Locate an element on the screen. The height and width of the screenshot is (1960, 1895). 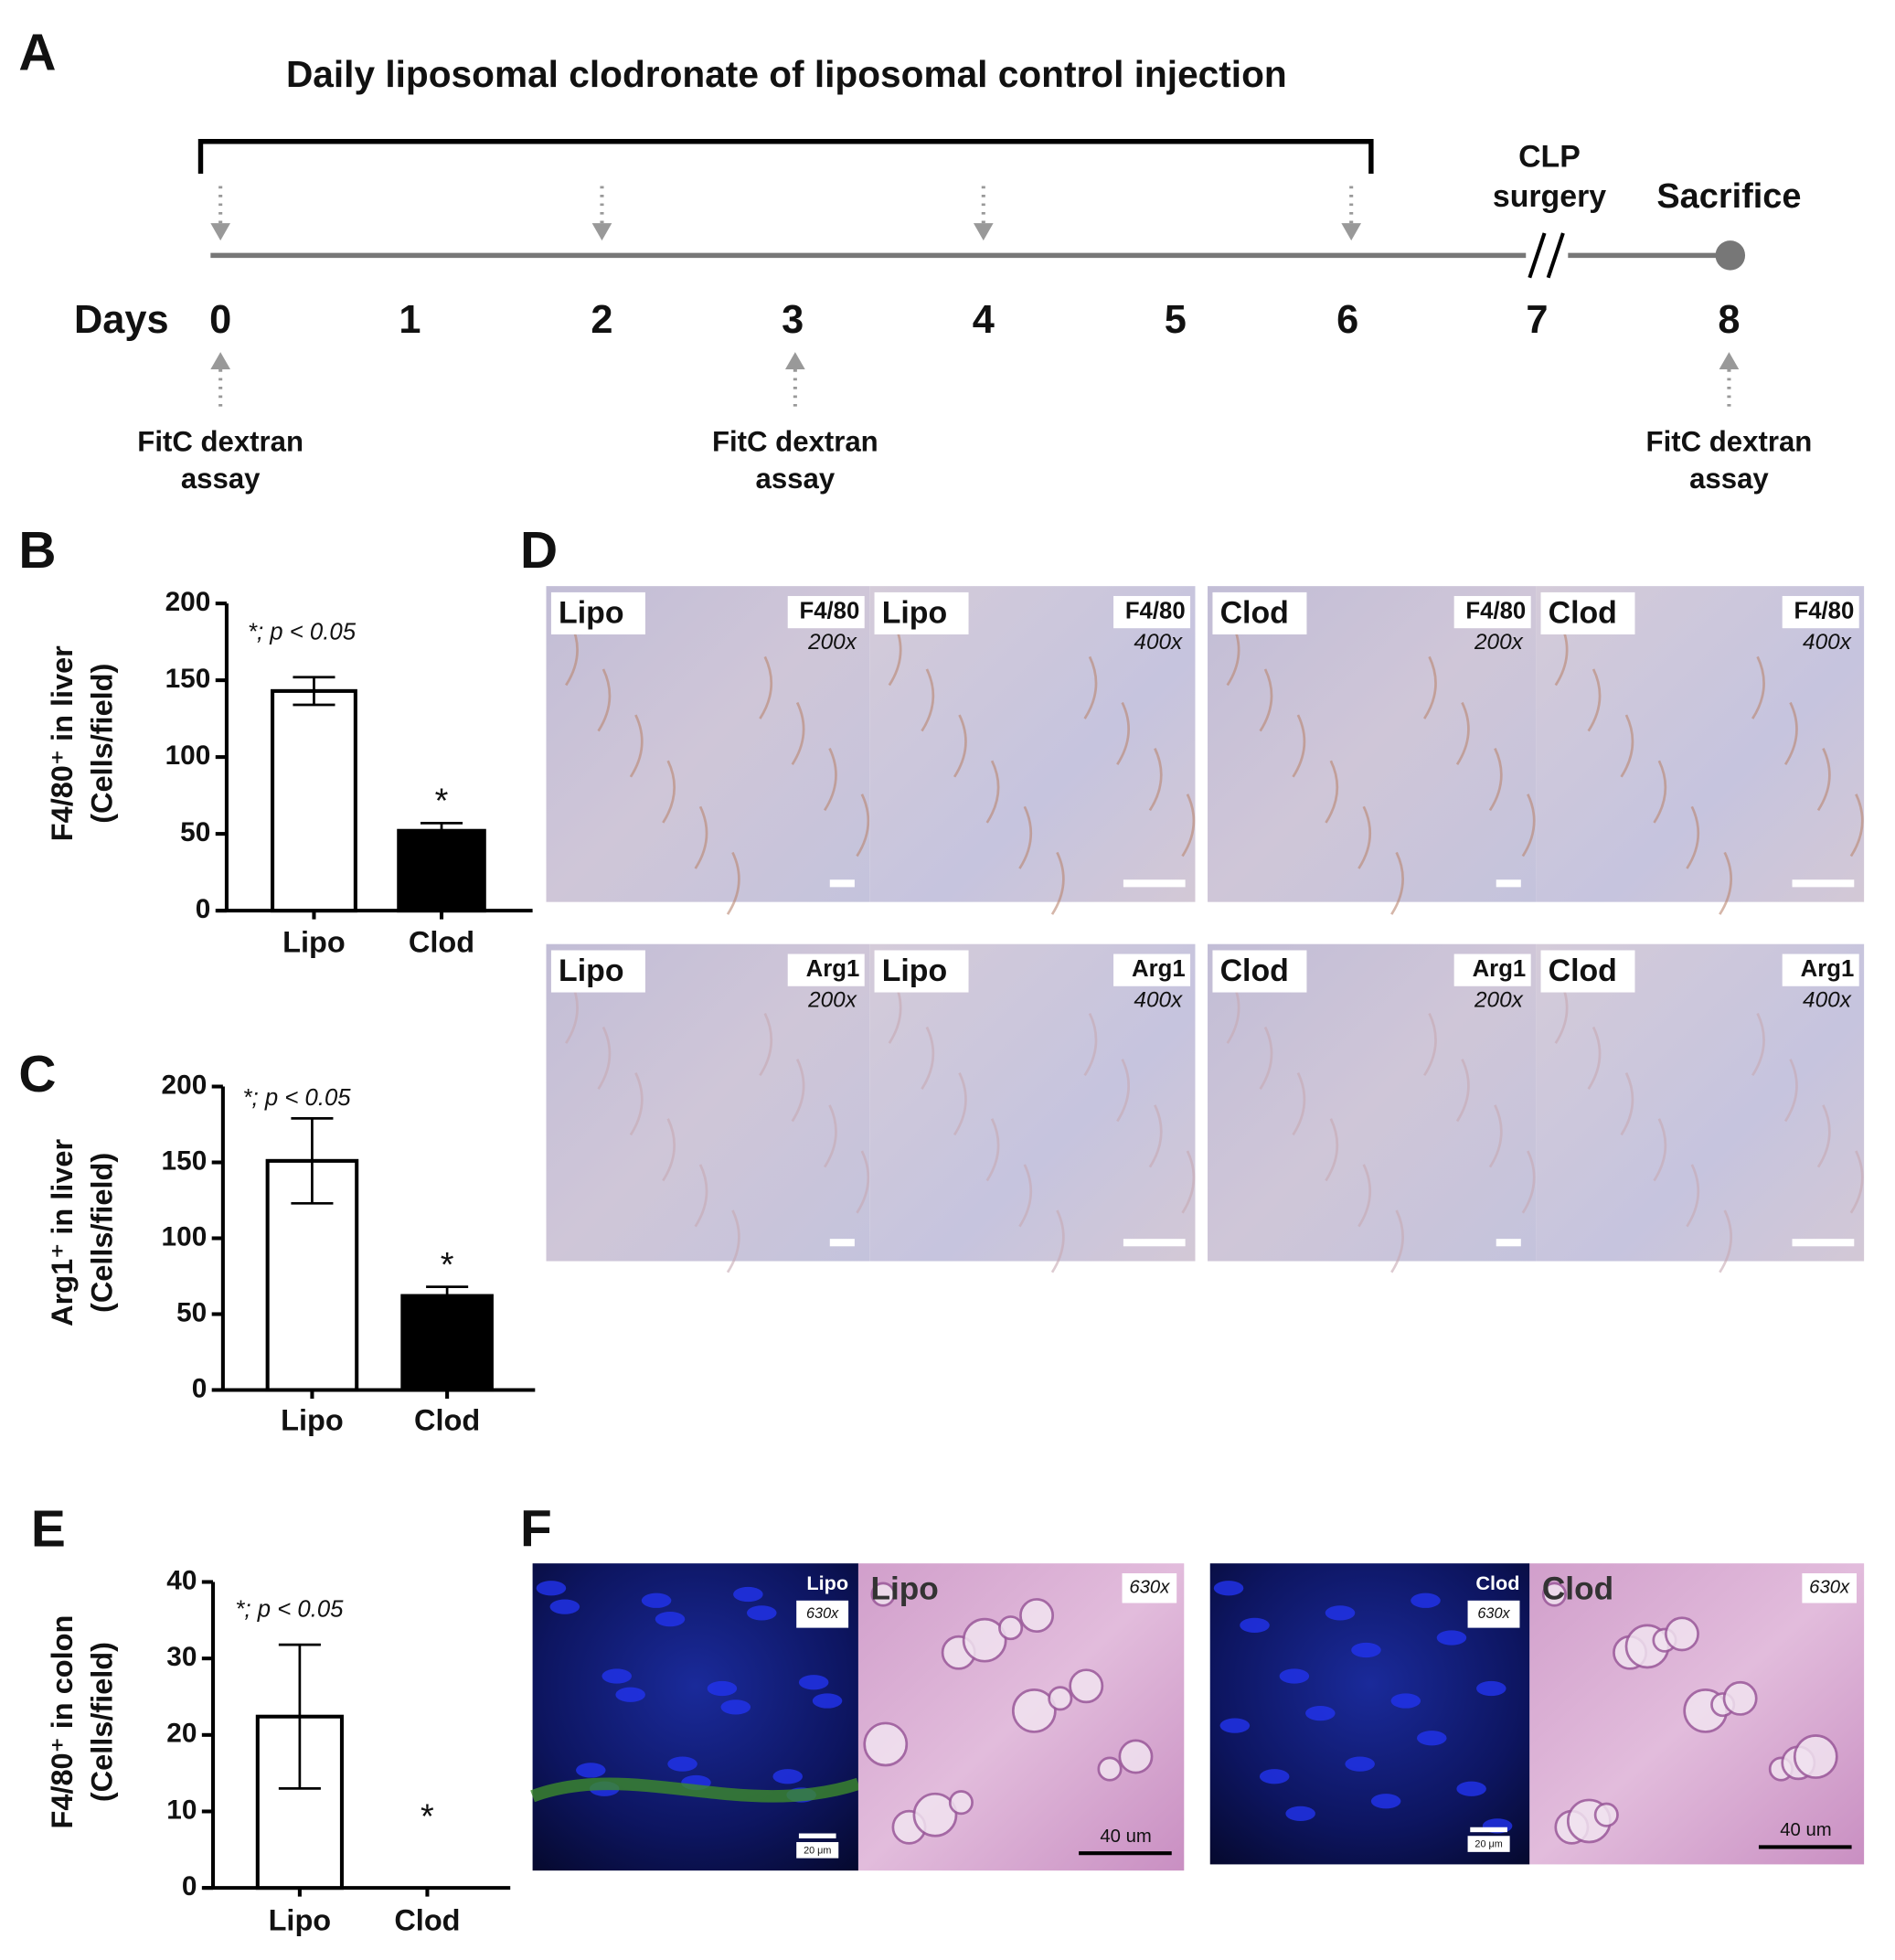
day-label: 7 is located at coordinates (1537, 320).